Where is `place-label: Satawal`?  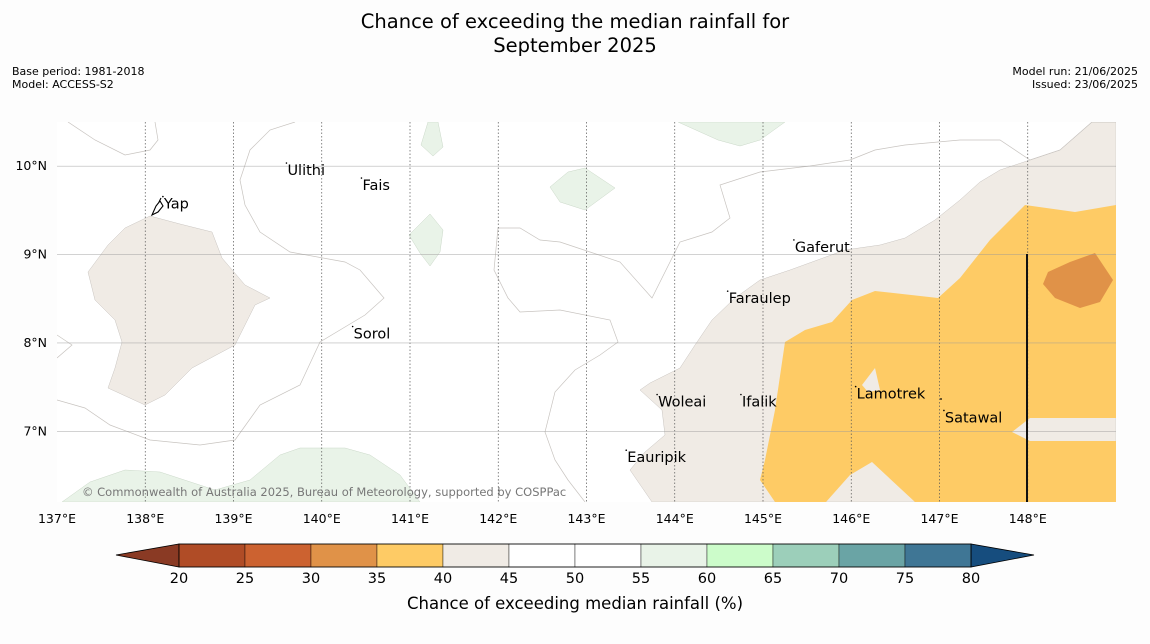
place-label: Satawal is located at coordinates (973, 418).